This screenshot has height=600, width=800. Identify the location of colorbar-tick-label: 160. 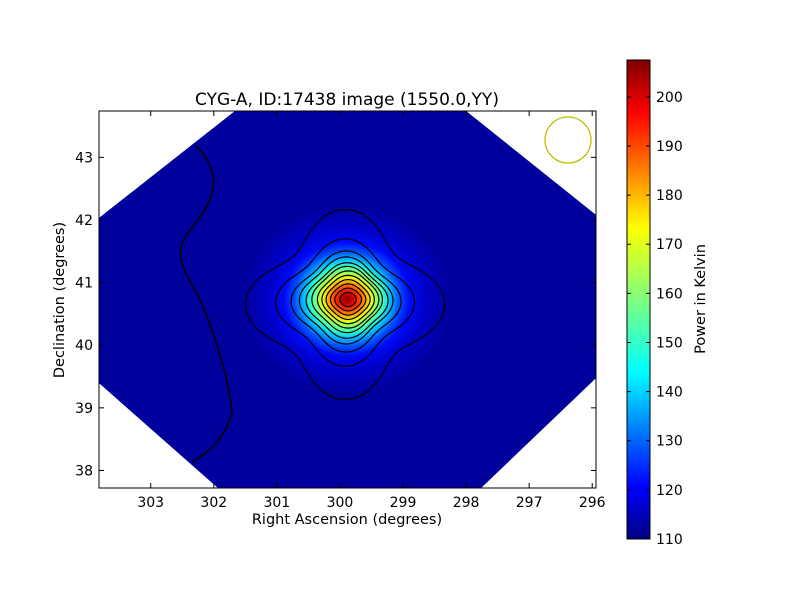
(669, 294).